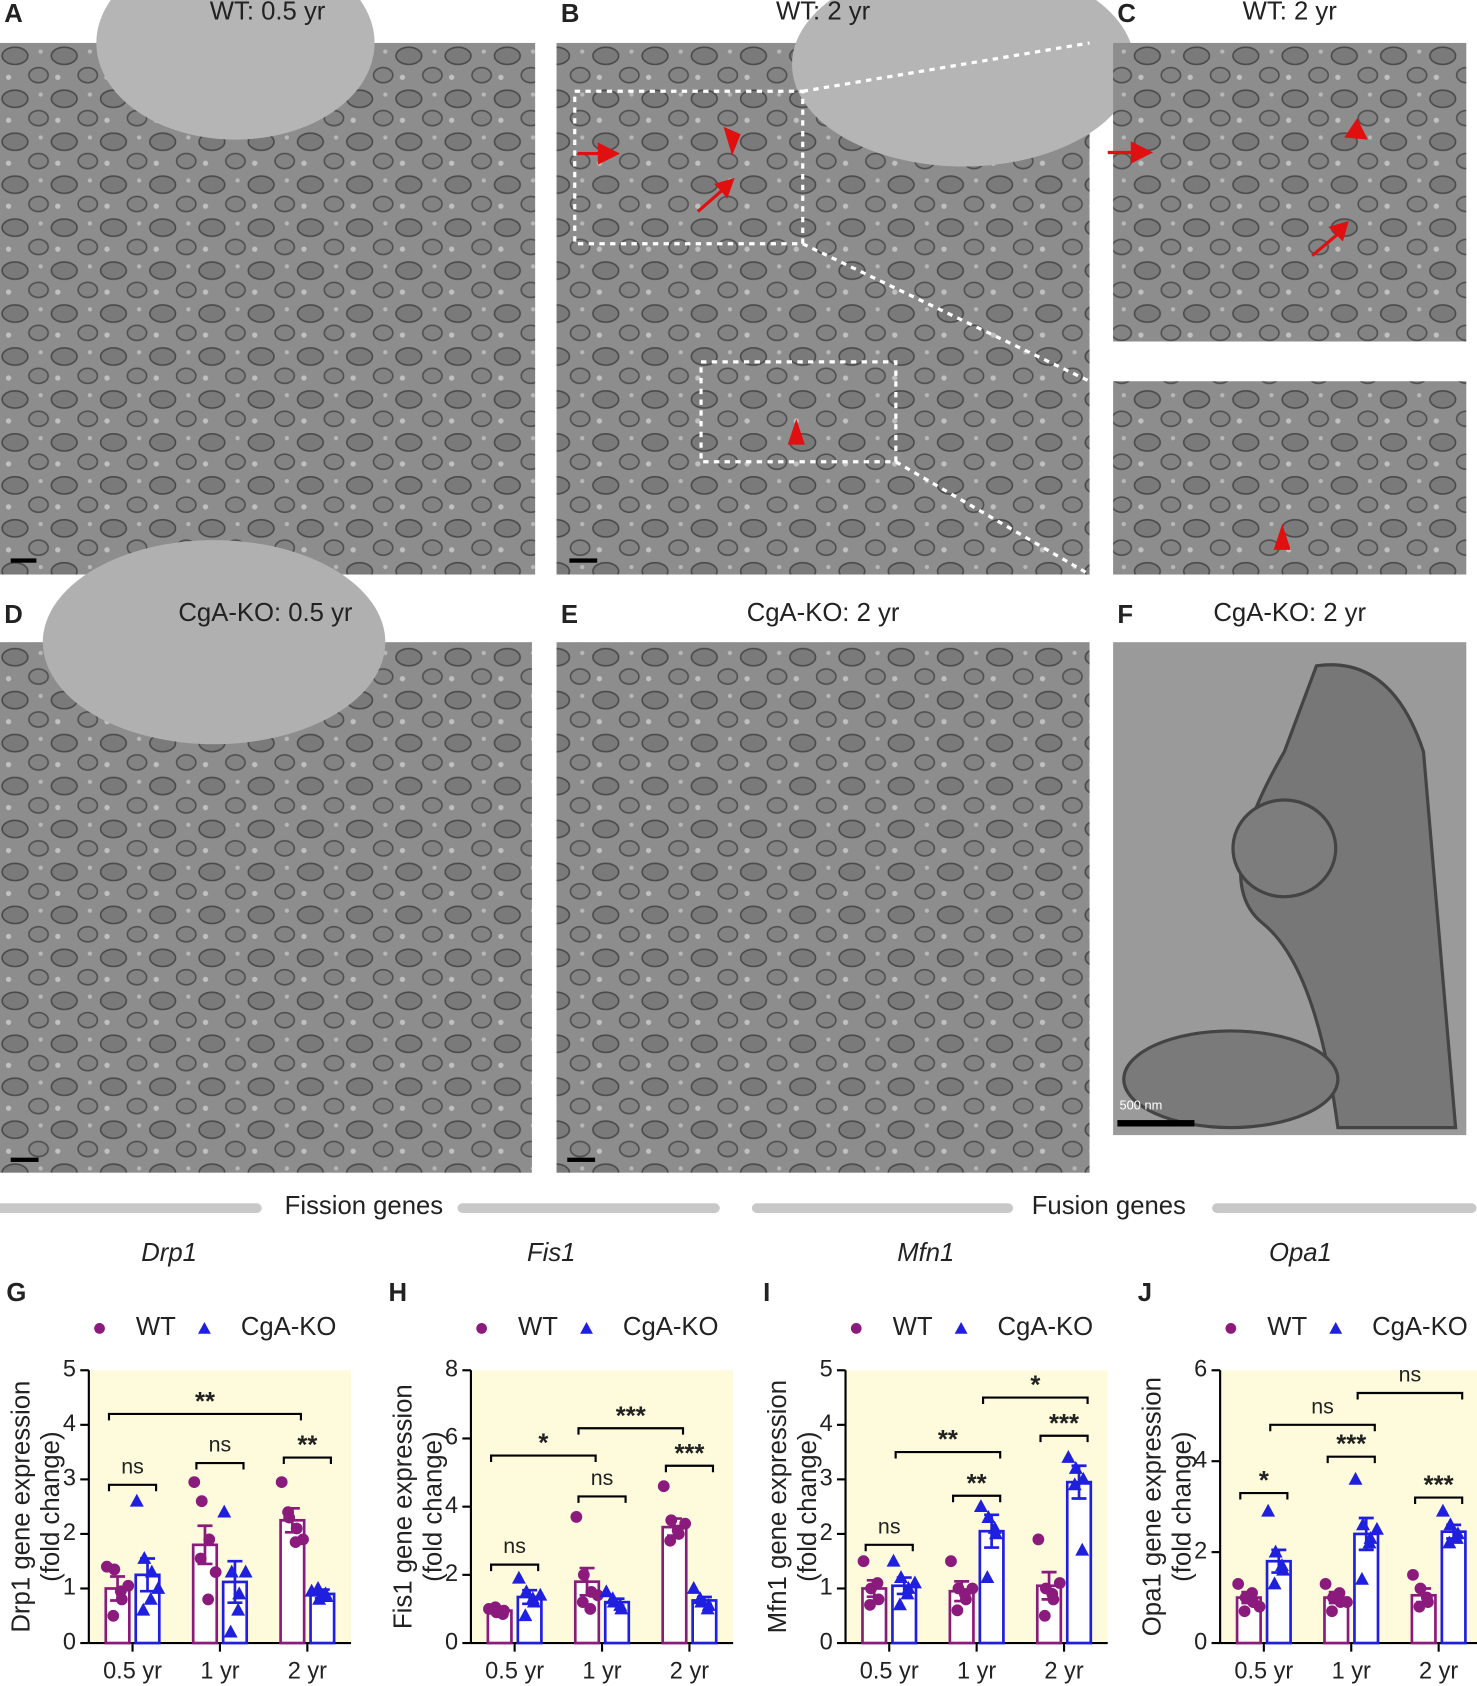  What do you see at coordinates (569, 615) in the screenshot?
I see `panel-letter: E` at bounding box center [569, 615].